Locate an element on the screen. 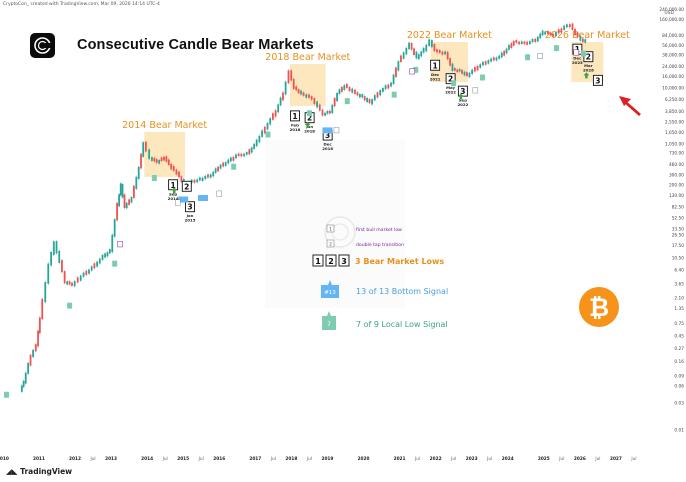 The image size is (686, 482). y-tick-label: 160,000.00 is located at coordinates (671, 20).